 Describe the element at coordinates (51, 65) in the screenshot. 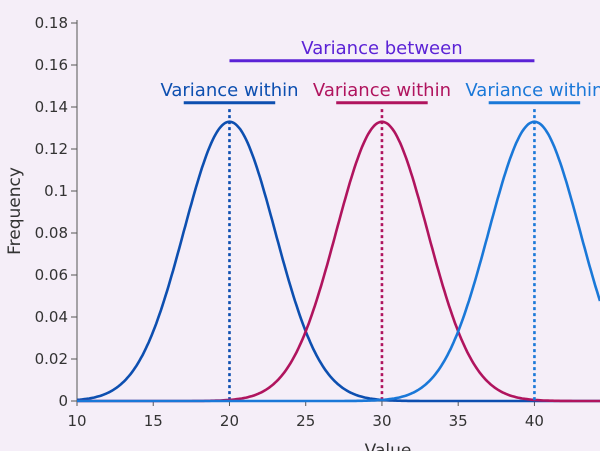

I see `y-tick-label: 0.16` at that location.